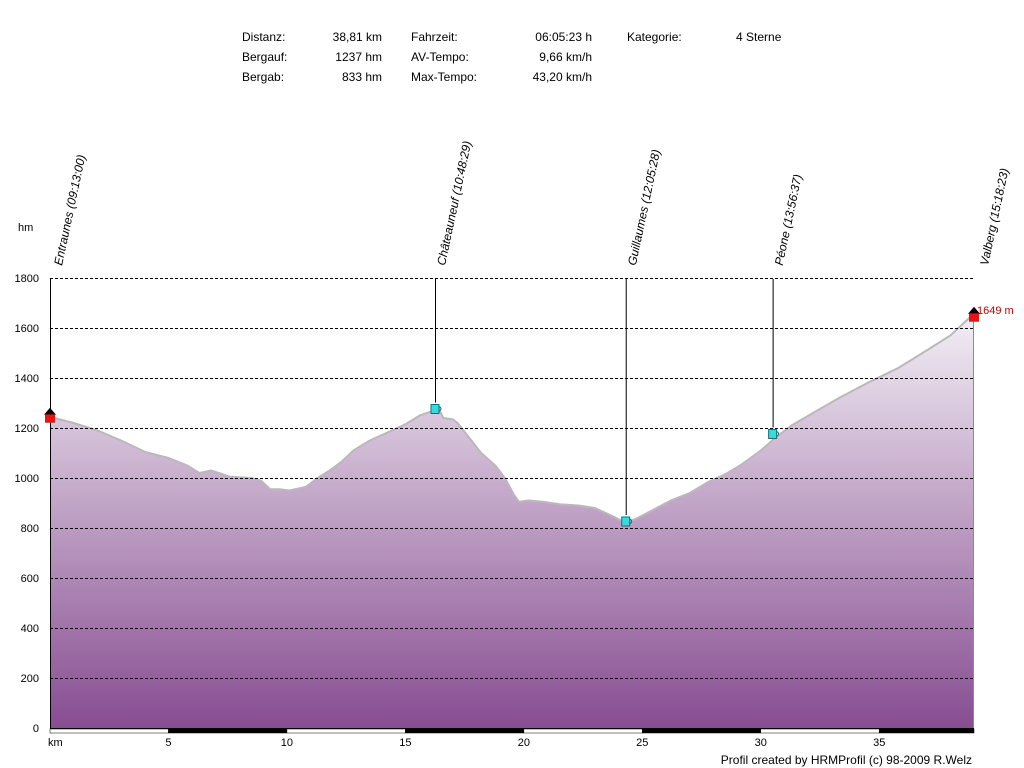  What do you see at coordinates (358, 57) in the screenshot?
I see `ascent-value: 1237 hm` at bounding box center [358, 57].